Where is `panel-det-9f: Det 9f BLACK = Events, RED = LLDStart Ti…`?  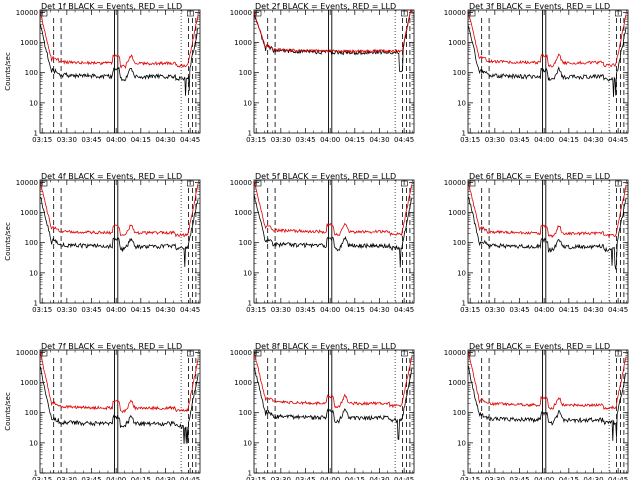 panel-det-9f: Det 9f BLACK = Events, RED = LLDStart Ti… is located at coordinates (536, 411).